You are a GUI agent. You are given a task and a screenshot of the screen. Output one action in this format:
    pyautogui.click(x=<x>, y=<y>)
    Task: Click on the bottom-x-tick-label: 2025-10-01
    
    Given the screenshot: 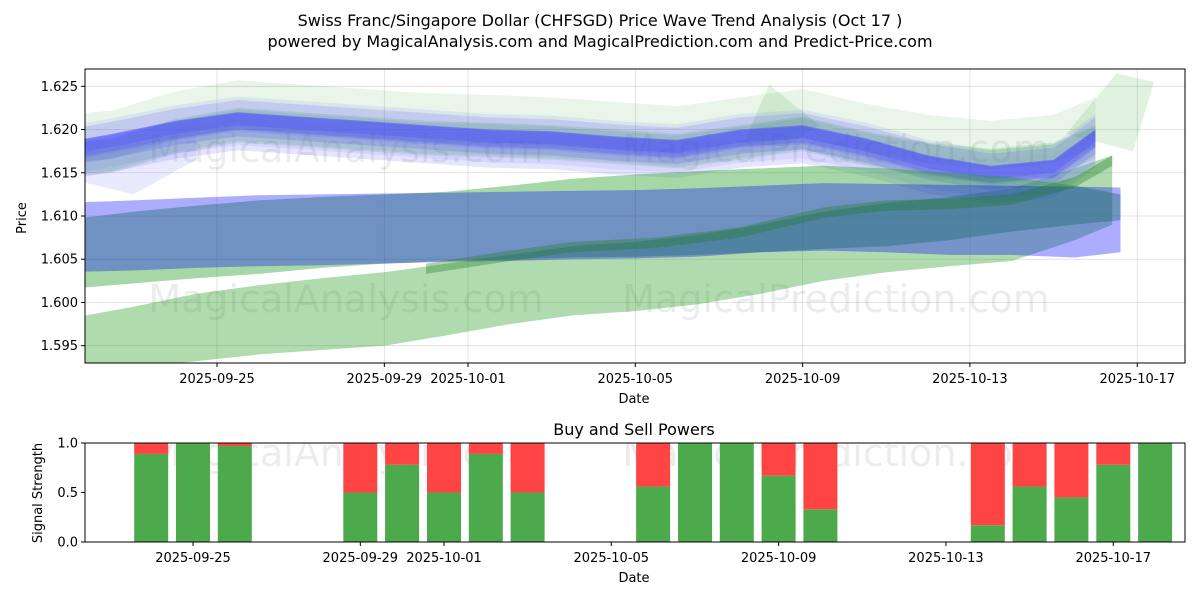 What is the action you would take?
    pyautogui.click(x=444, y=558)
    